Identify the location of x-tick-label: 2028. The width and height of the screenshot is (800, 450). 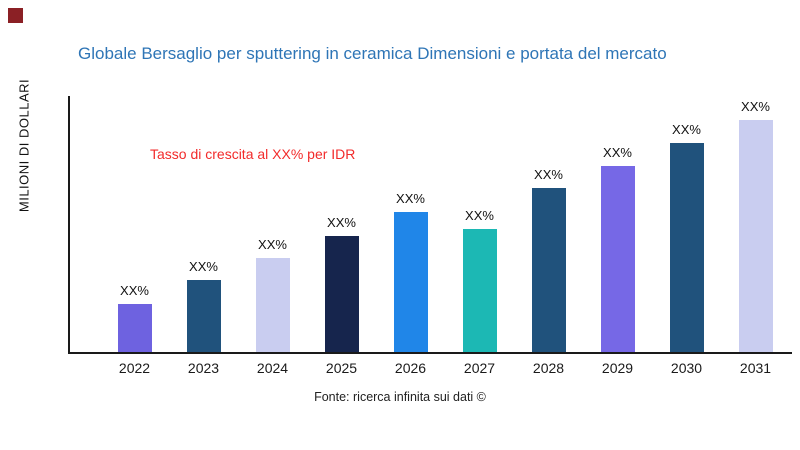
(548, 368).